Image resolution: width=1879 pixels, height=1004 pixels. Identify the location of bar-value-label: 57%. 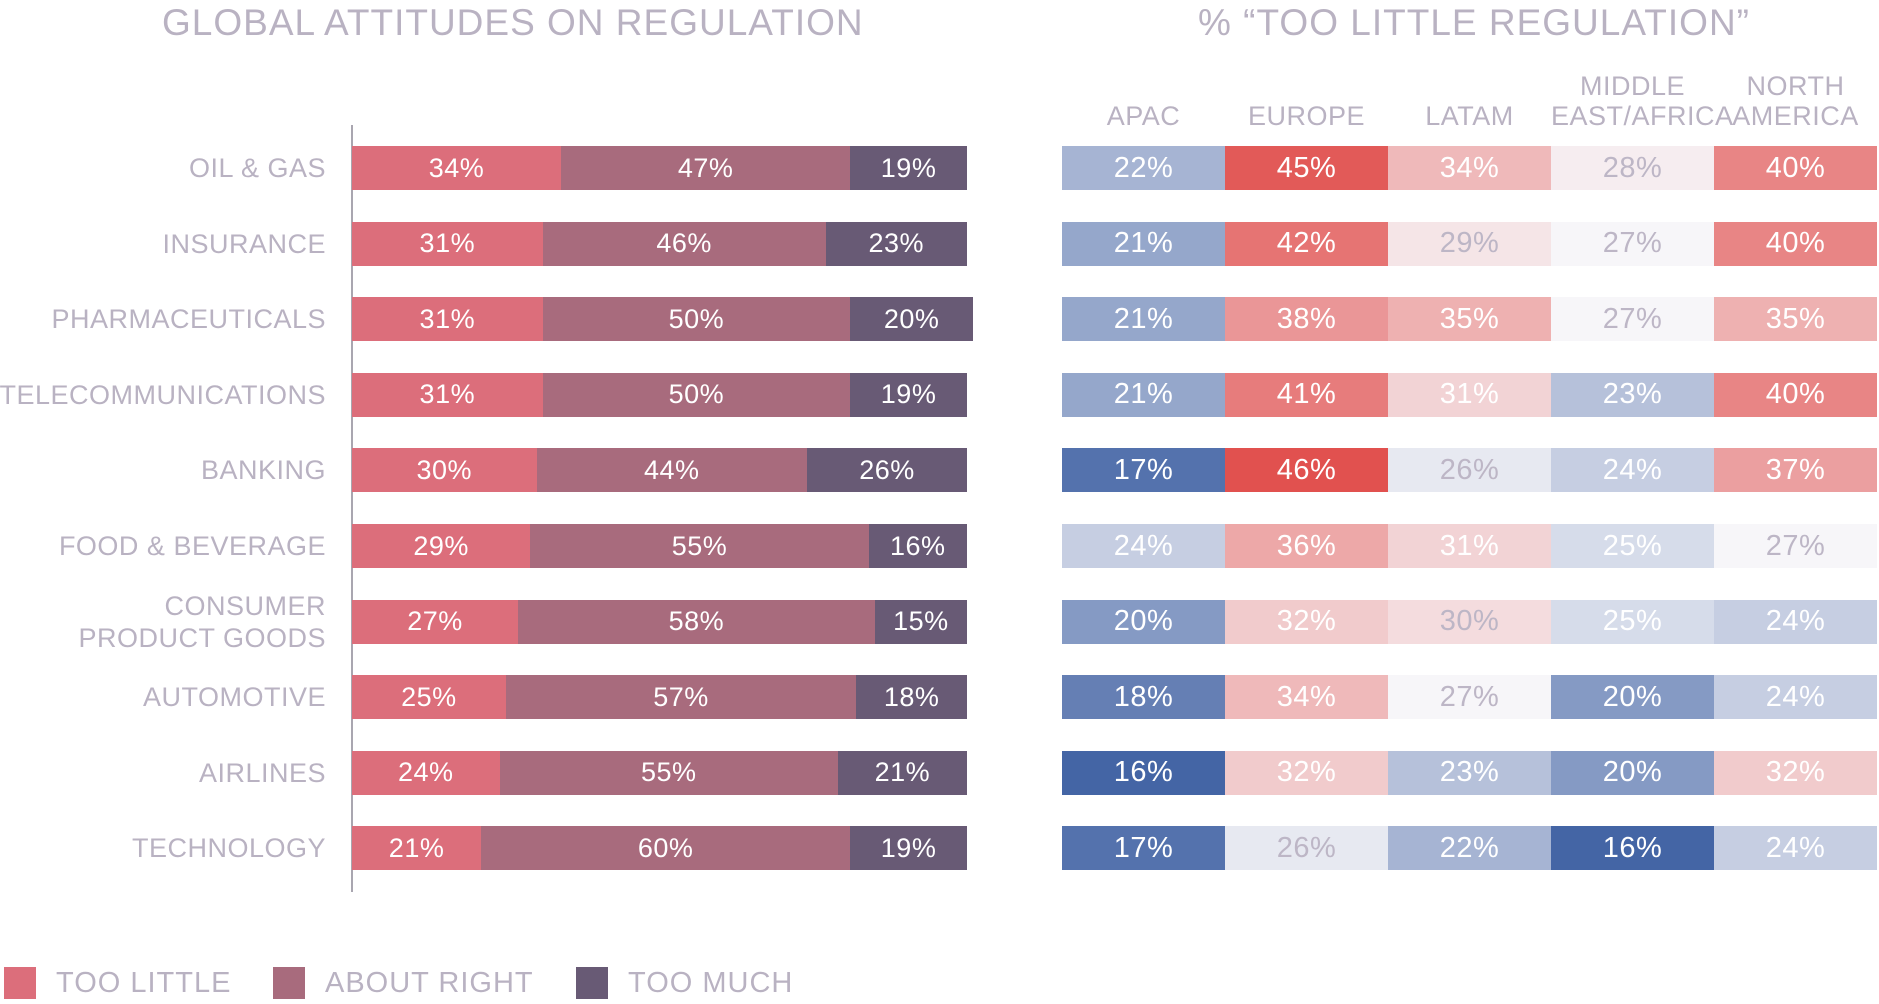
(681, 696).